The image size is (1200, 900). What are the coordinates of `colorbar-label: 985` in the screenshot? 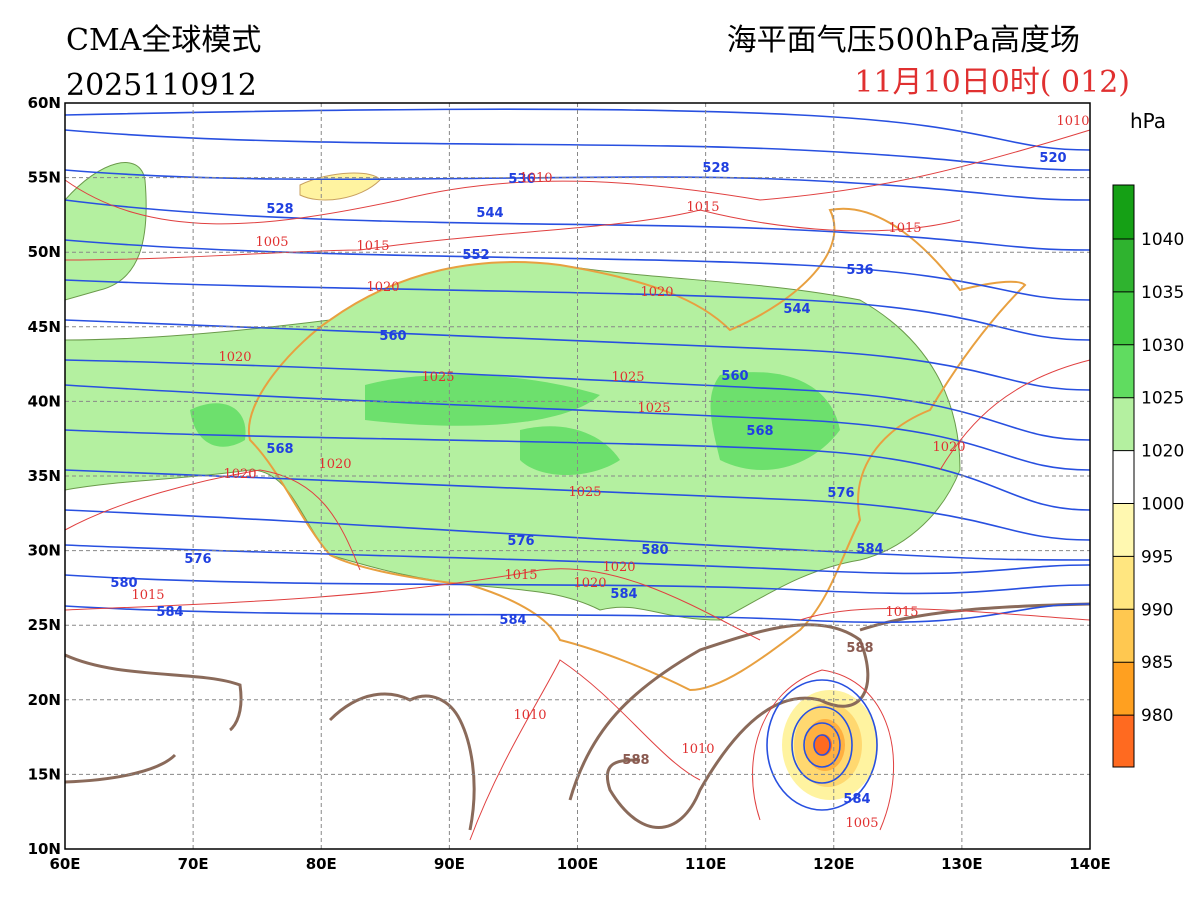 It's located at (1157, 663).